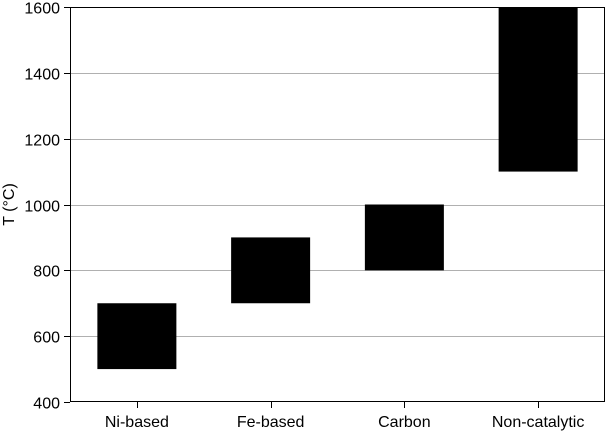  Describe the element at coordinates (9, 204) in the screenshot. I see `y-axis-label: T (°C)` at that location.